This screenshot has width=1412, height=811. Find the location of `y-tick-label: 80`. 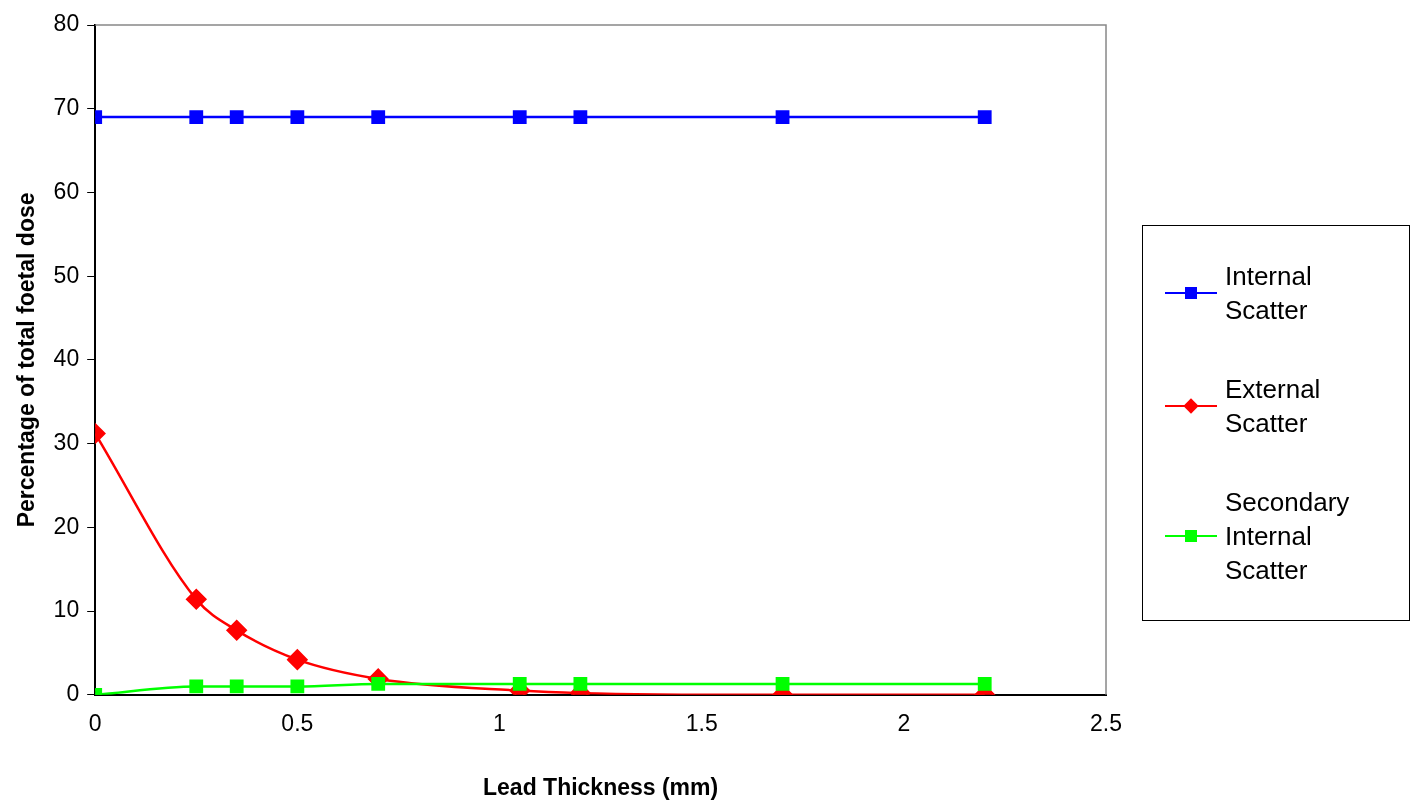

y-tick-label: 80 is located at coordinates (66, 23).